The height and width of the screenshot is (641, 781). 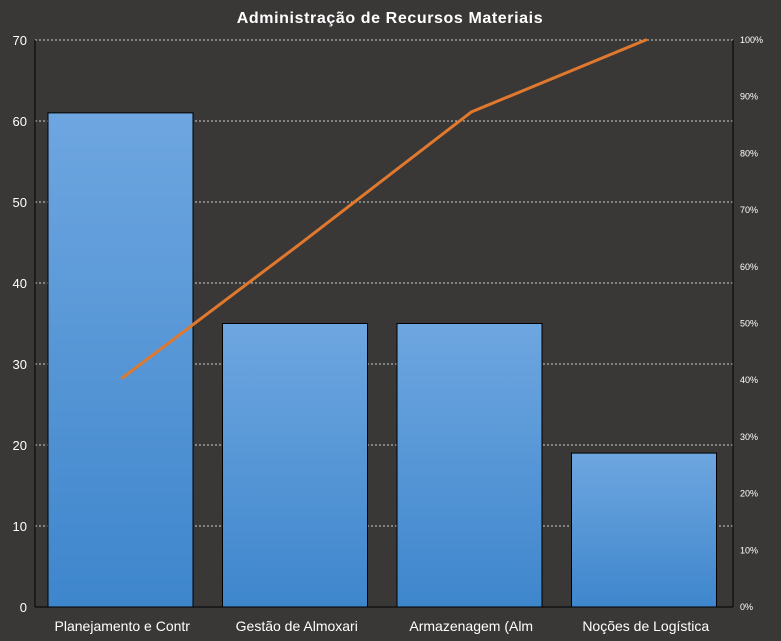 I want to click on y-tick-label: 10, so click(x=20, y=526).